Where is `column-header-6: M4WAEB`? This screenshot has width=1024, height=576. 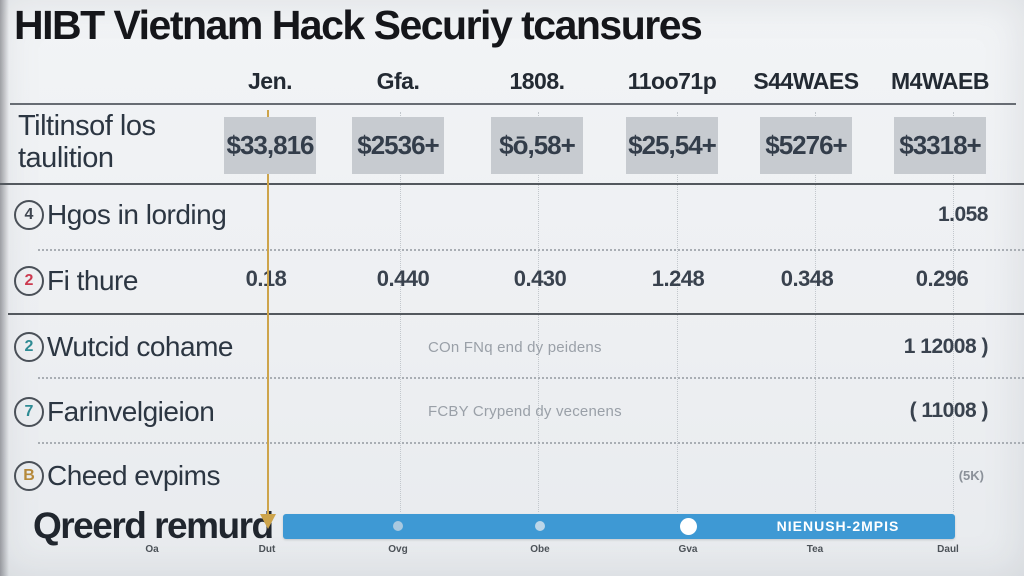
column-header-6: M4WAEB is located at coordinates (940, 81).